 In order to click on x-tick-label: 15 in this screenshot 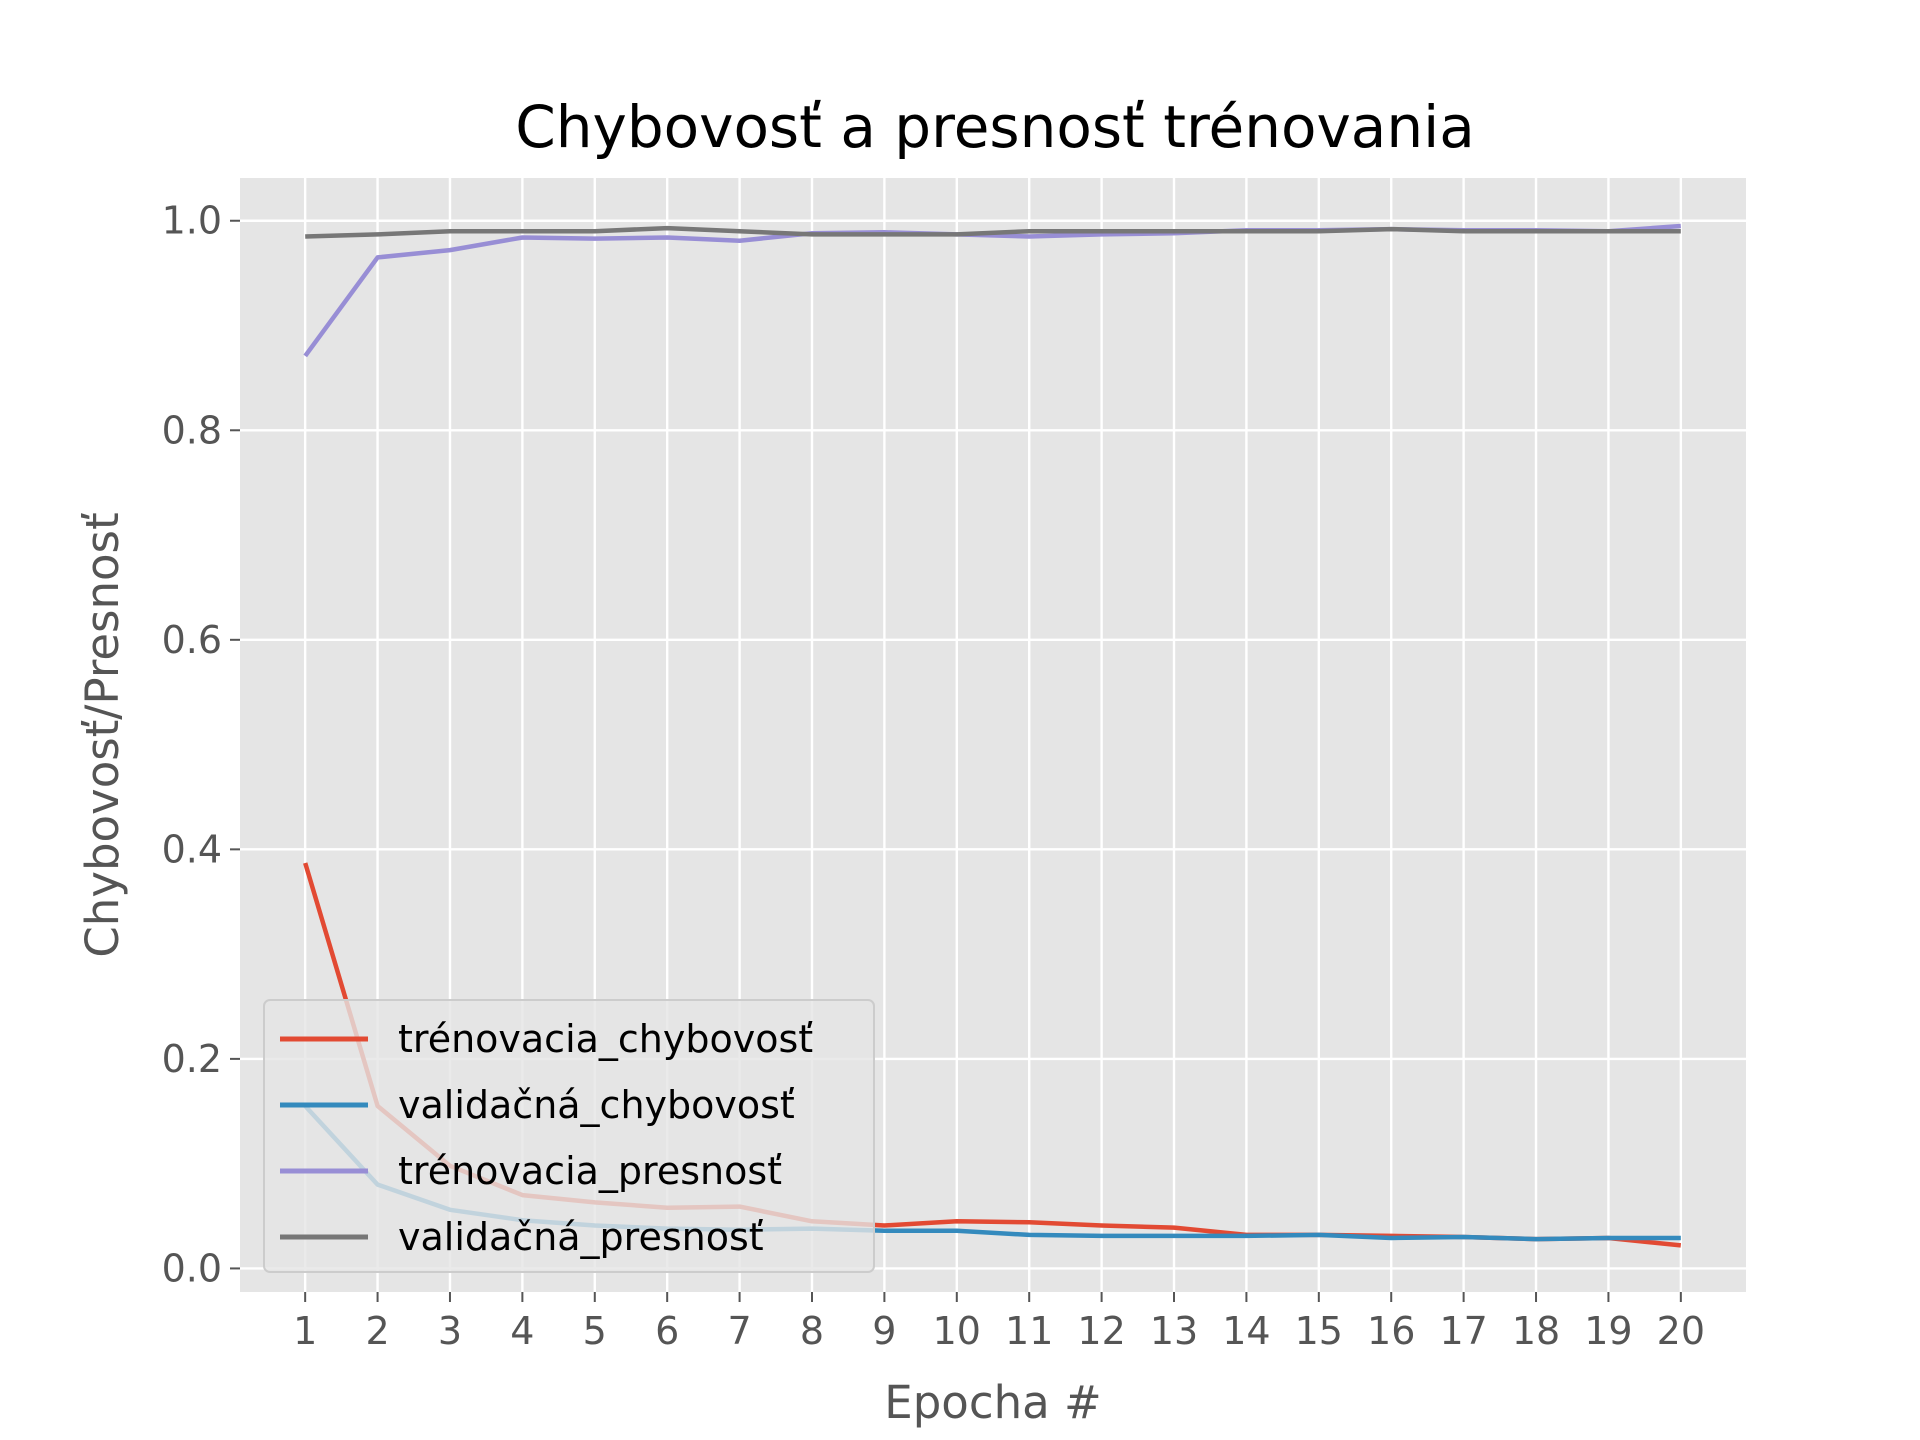, I will do `click(1319, 1331)`.